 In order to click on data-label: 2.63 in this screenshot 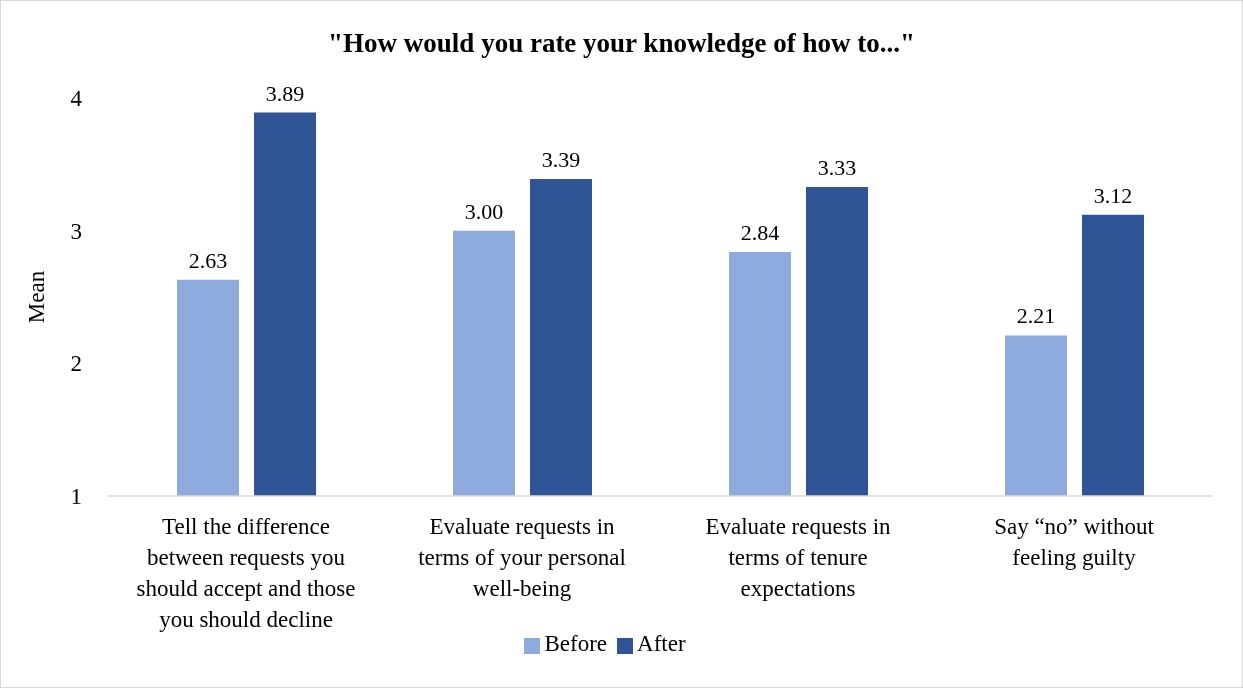, I will do `click(208, 260)`.